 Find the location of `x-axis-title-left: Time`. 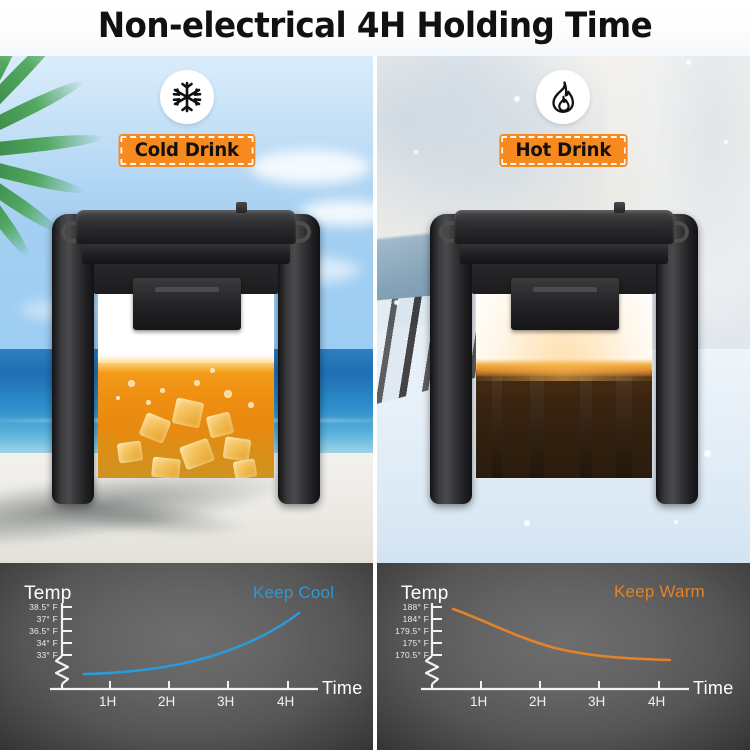

x-axis-title-left: Time is located at coordinates (342, 688).